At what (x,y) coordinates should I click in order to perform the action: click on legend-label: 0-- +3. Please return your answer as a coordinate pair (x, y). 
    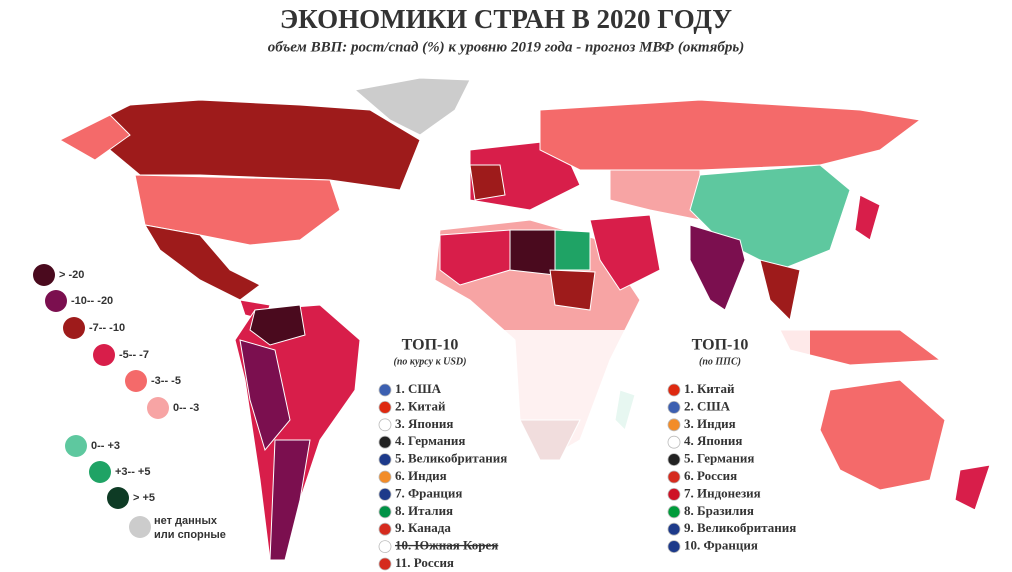
    Looking at the image, I should click on (105, 446).